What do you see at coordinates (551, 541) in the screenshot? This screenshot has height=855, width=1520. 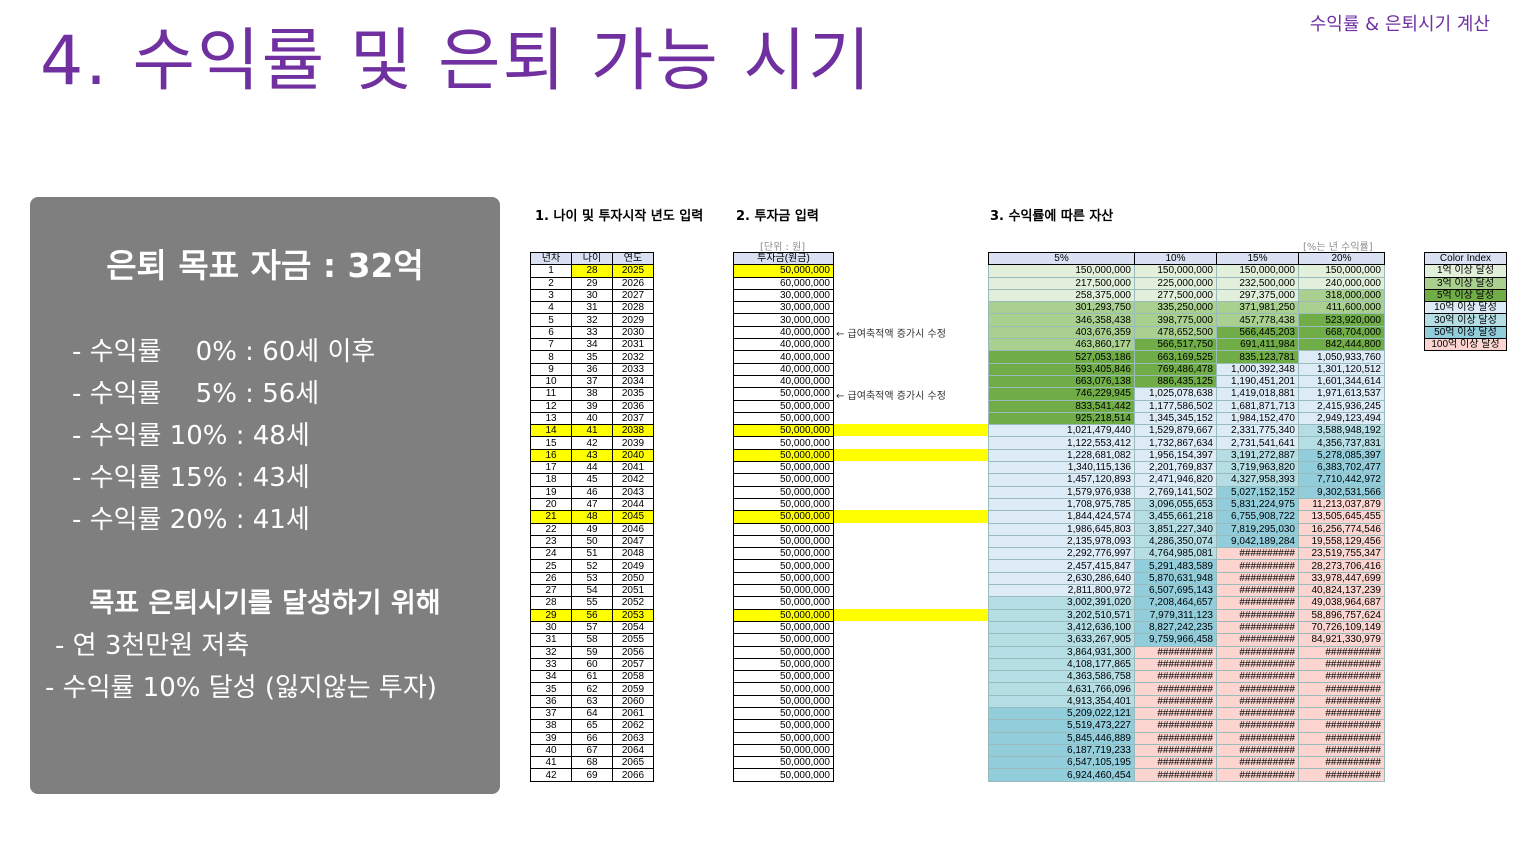 I see `year-index-cell: 23` at bounding box center [551, 541].